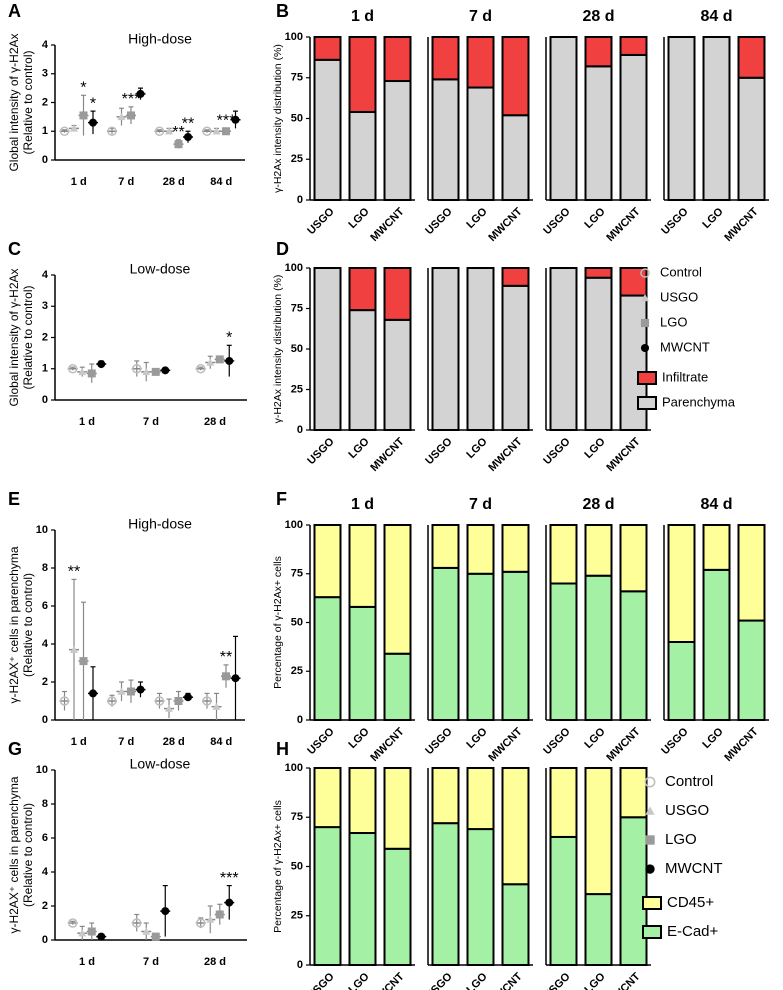  I want to click on facet-title: 84 d, so click(716, 16).